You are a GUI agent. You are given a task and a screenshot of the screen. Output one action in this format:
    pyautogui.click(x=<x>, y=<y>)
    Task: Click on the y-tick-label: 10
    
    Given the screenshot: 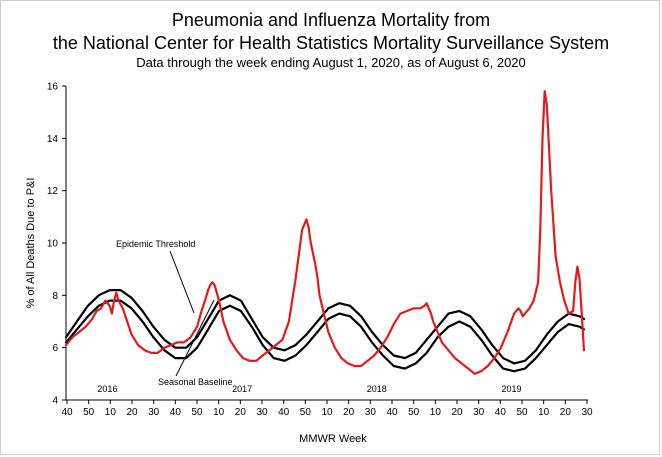 What is the action you would take?
    pyautogui.click(x=53, y=244)
    